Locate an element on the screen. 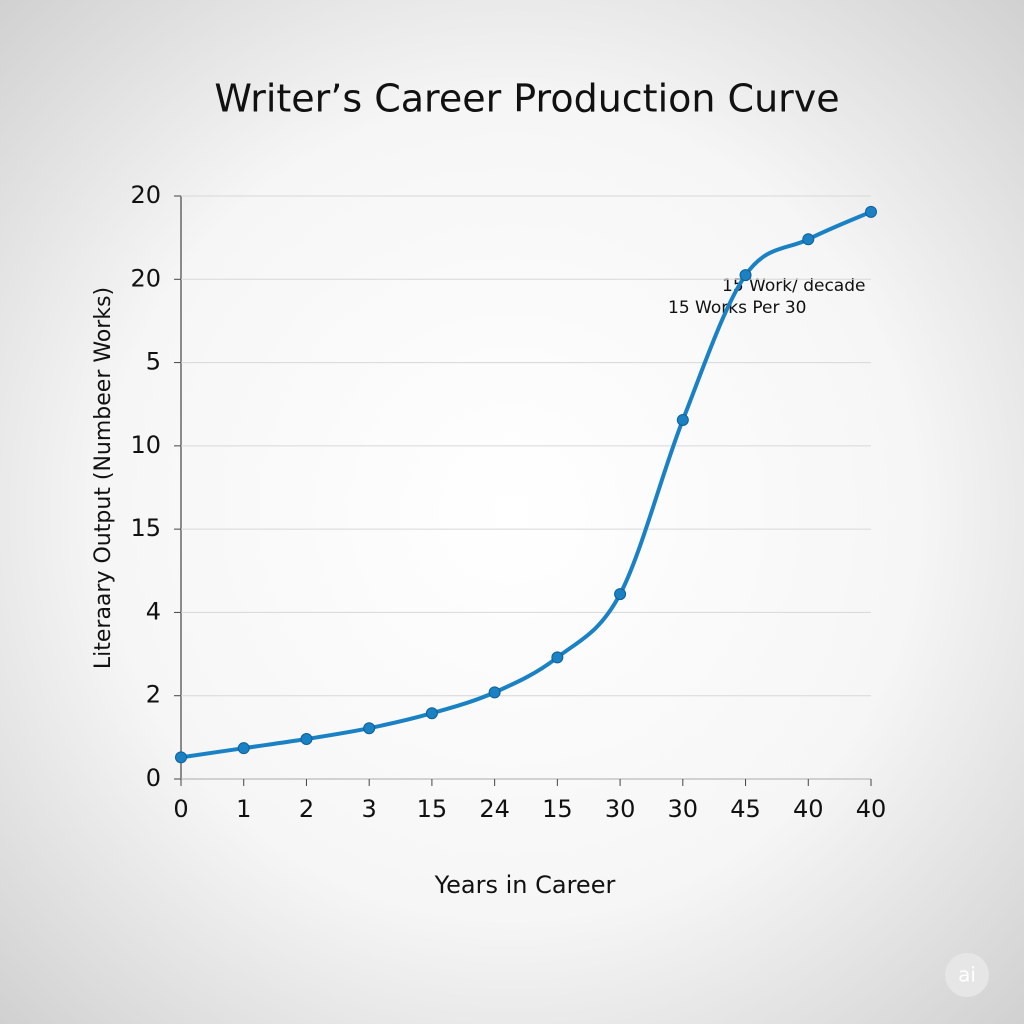 Image resolution: width=1024 pixels, height=1024 pixels. annotation: 15 Works Per 30 is located at coordinates (737, 308).